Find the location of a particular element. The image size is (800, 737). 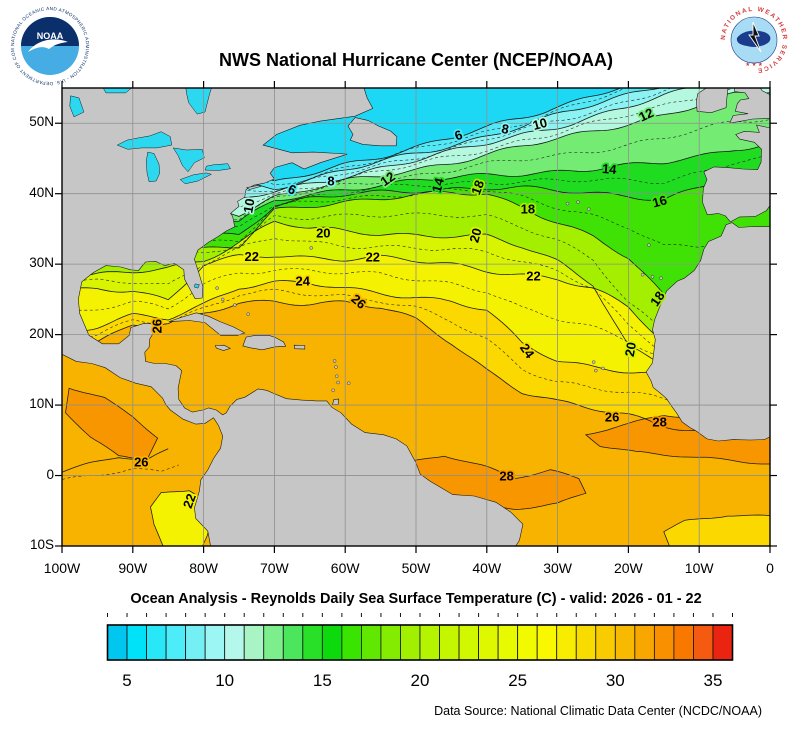

land-puerto-rico is located at coordinates (299, 347).